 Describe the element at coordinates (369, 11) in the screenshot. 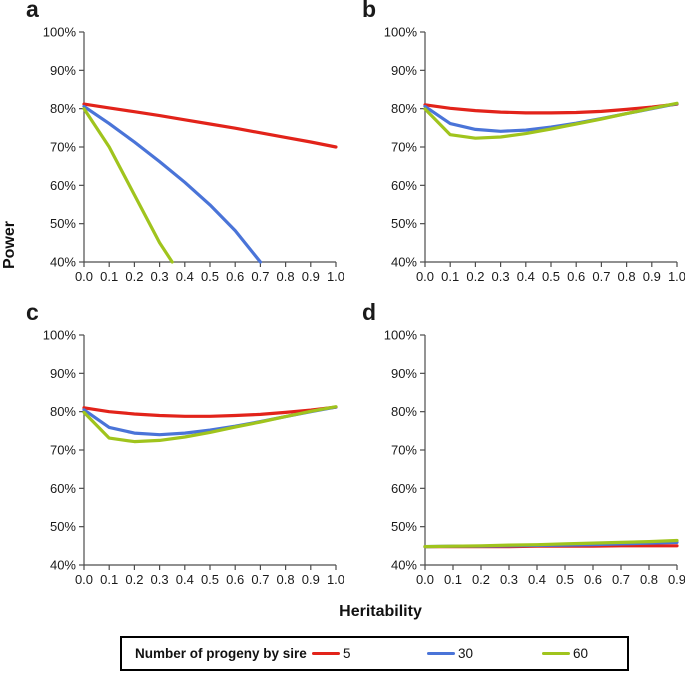

I see `panel-label-b: b` at that location.